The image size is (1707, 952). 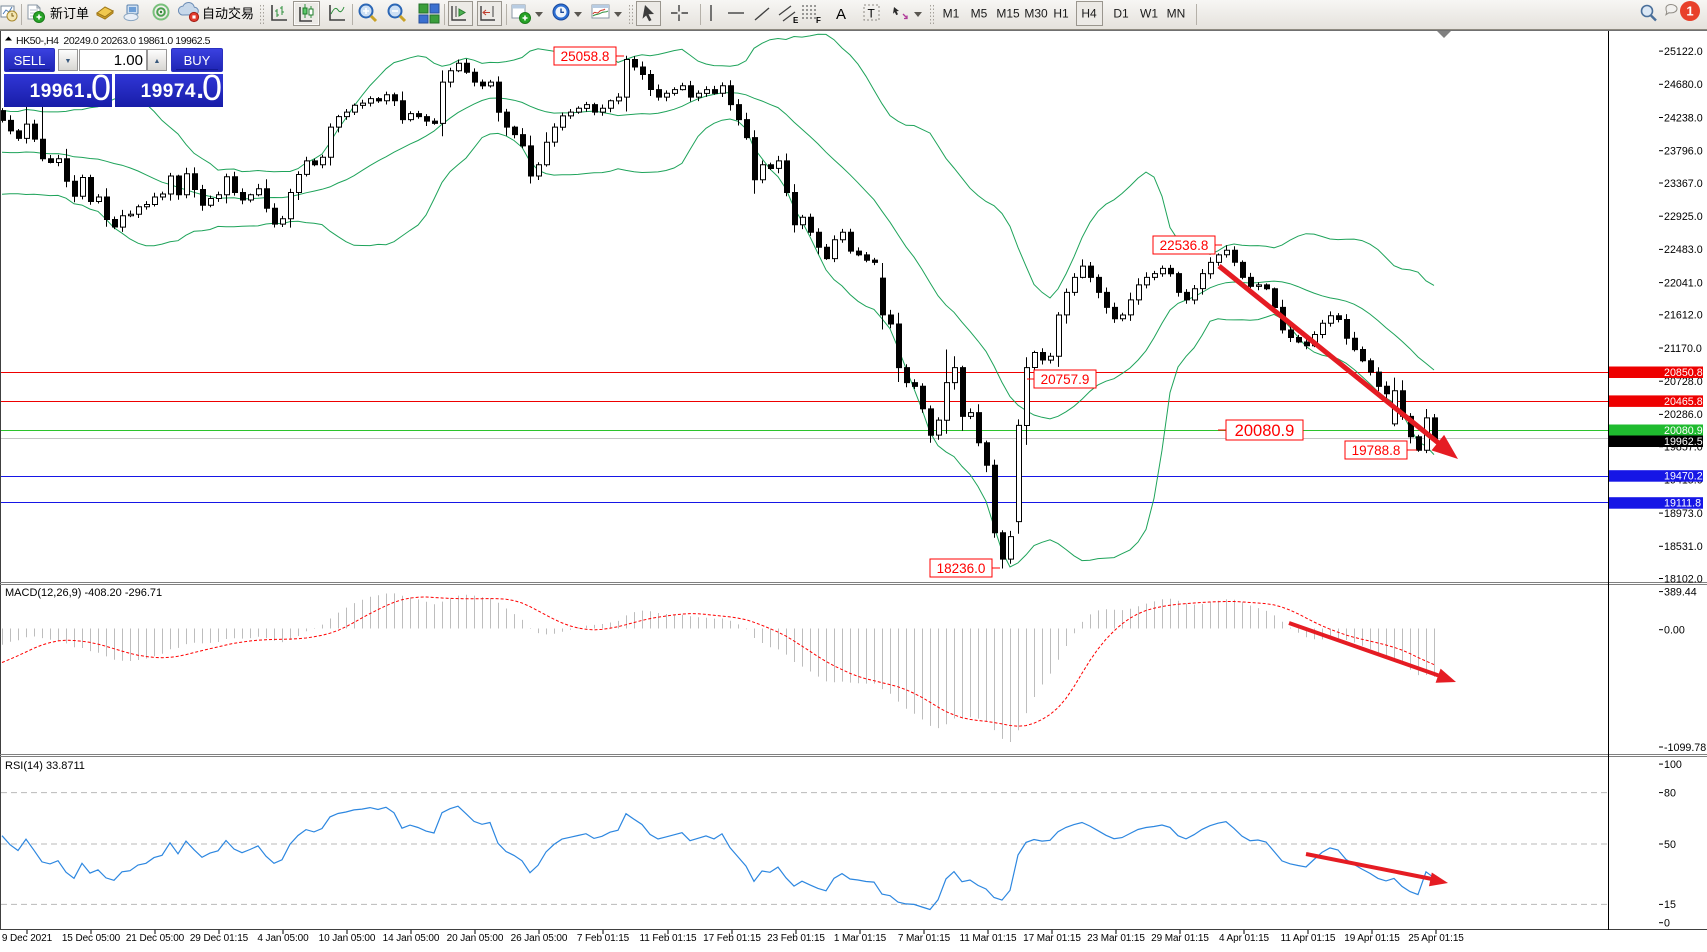 What do you see at coordinates (1683, 373) in the screenshot?
I see `svg-text: 20850.8` at bounding box center [1683, 373].